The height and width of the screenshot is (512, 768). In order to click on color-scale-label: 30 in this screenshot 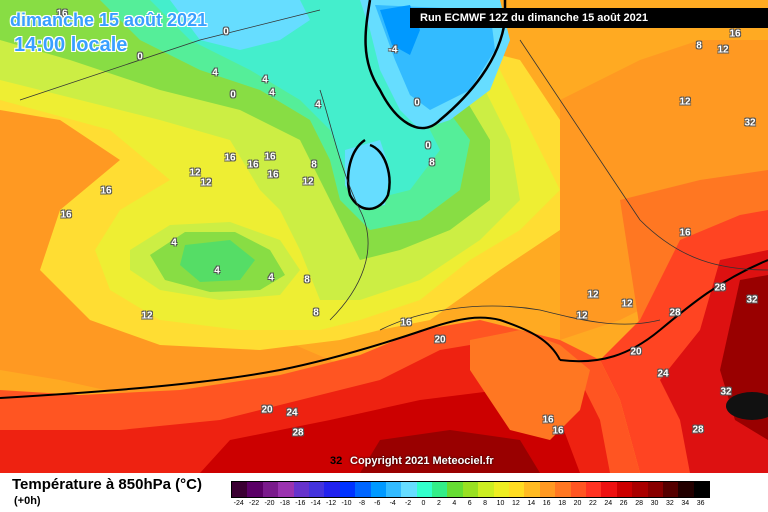, I will do `click(654, 503)`.